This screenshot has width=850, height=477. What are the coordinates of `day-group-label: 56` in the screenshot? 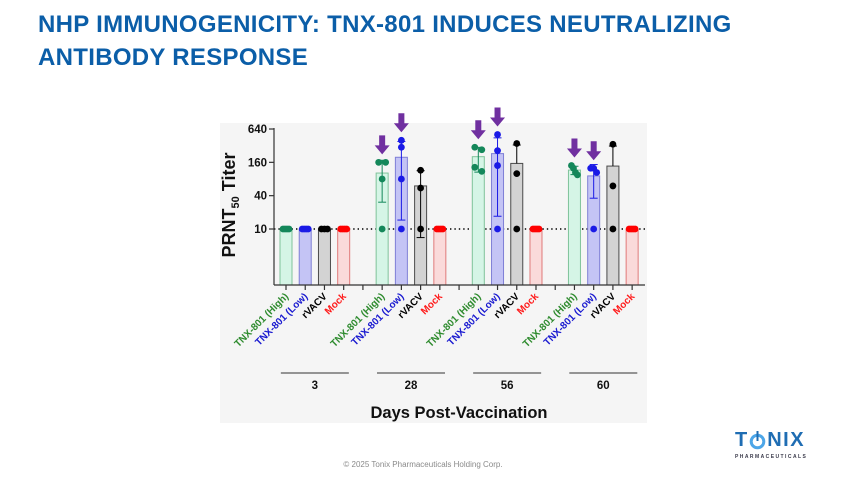 It's located at (507, 386).